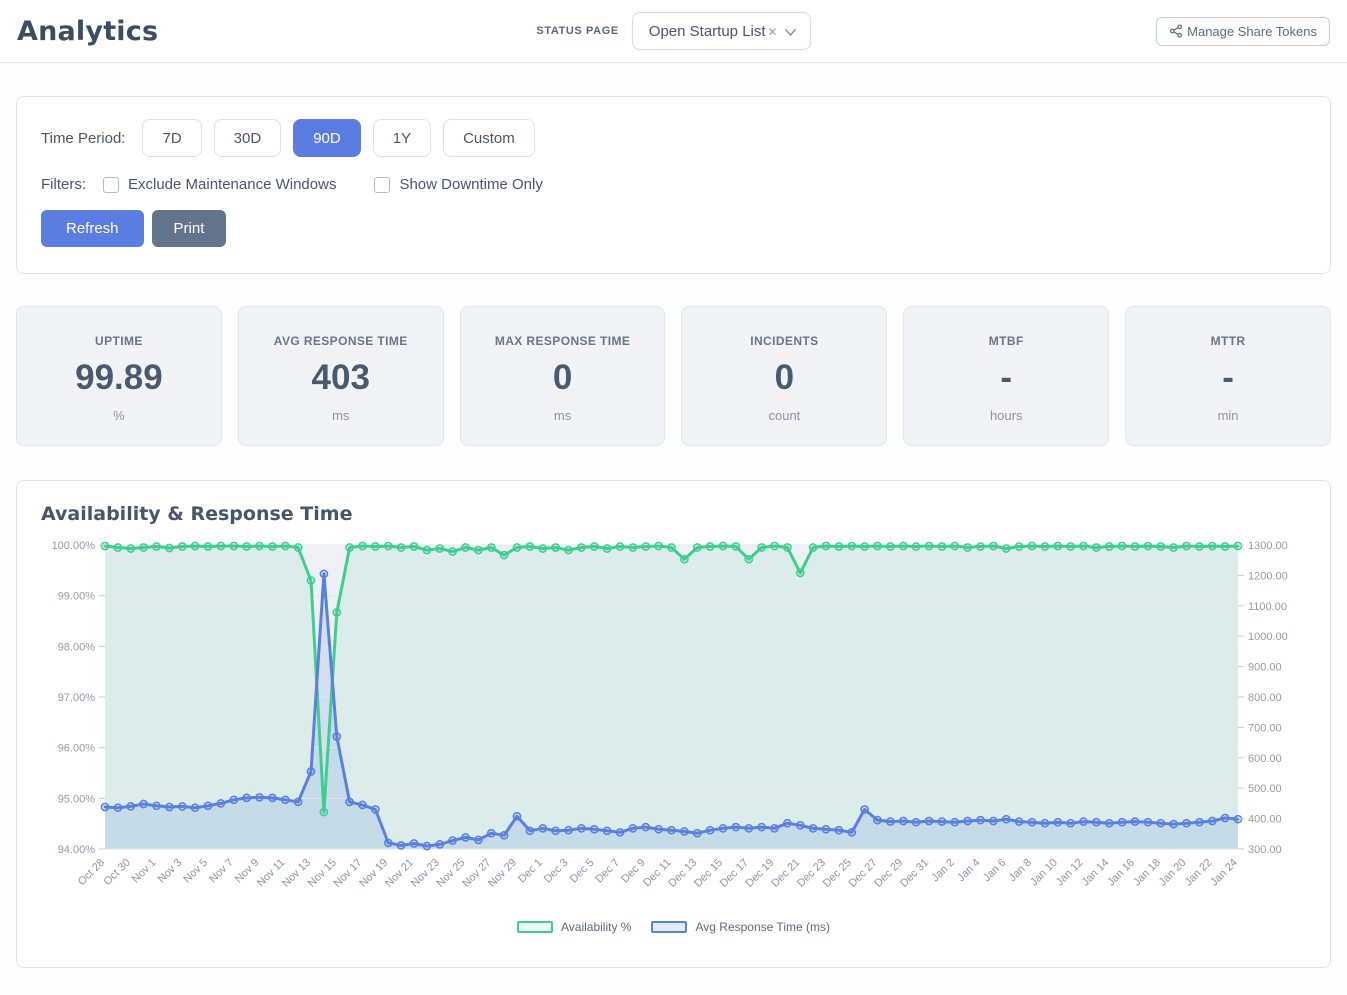  What do you see at coordinates (144, 871) in the screenshot?
I see `svg-text: Nov 1` at bounding box center [144, 871].